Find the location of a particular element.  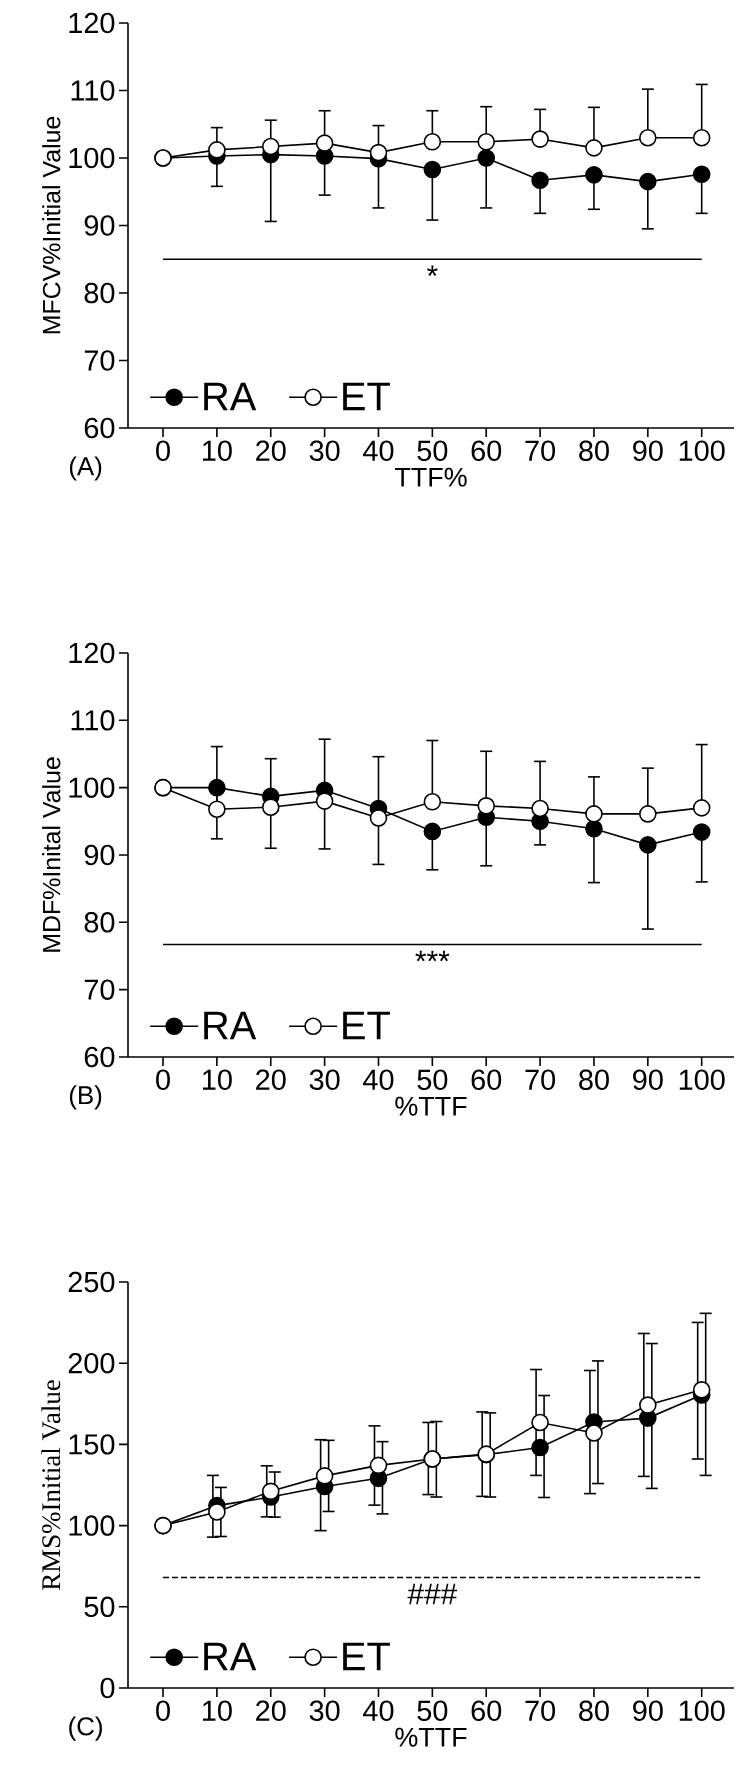

y-tick-label: 250 is located at coordinates (91, 1282).